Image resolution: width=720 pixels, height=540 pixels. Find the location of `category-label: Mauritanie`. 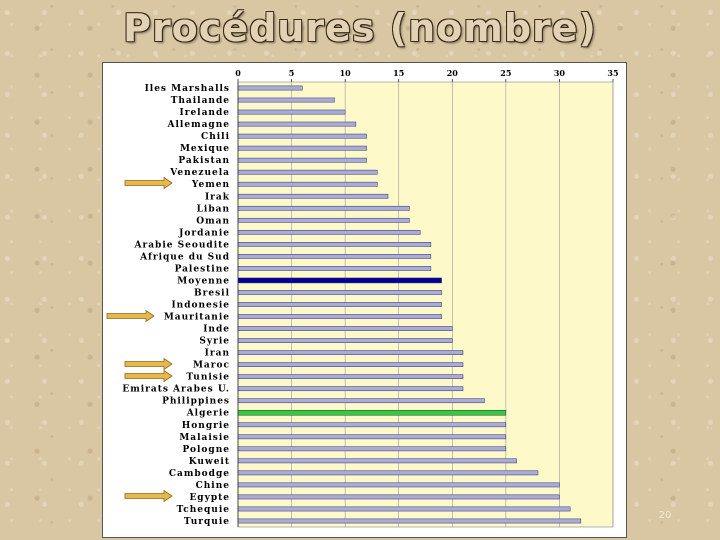

category-label: Mauritanie is located at coordinates (197, 318).